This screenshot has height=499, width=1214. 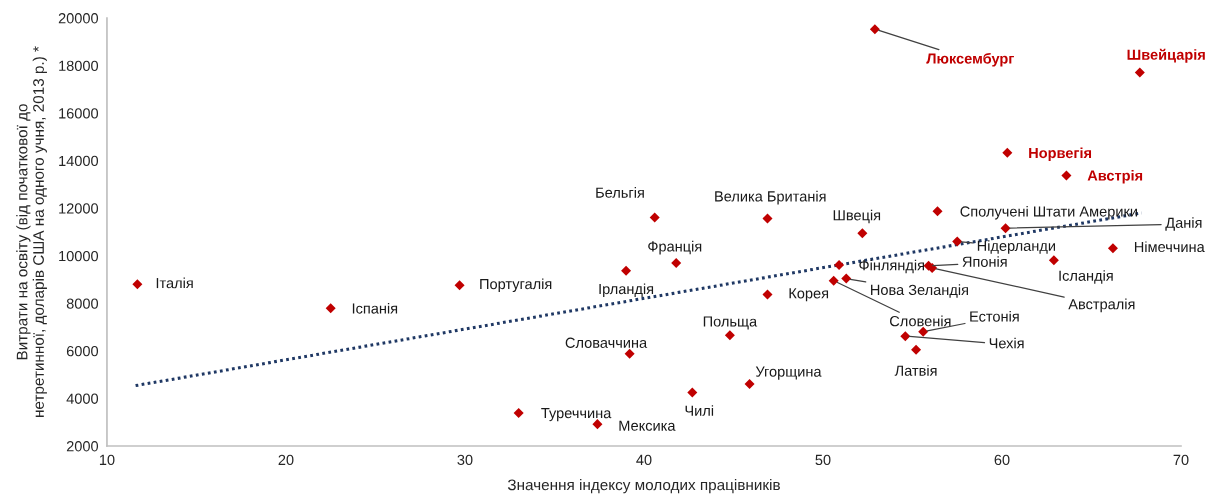 What do you see at coordinates (465, 460) in the screenshot?
I see `x-tick-label: 30` at bounding box center [465, 460].